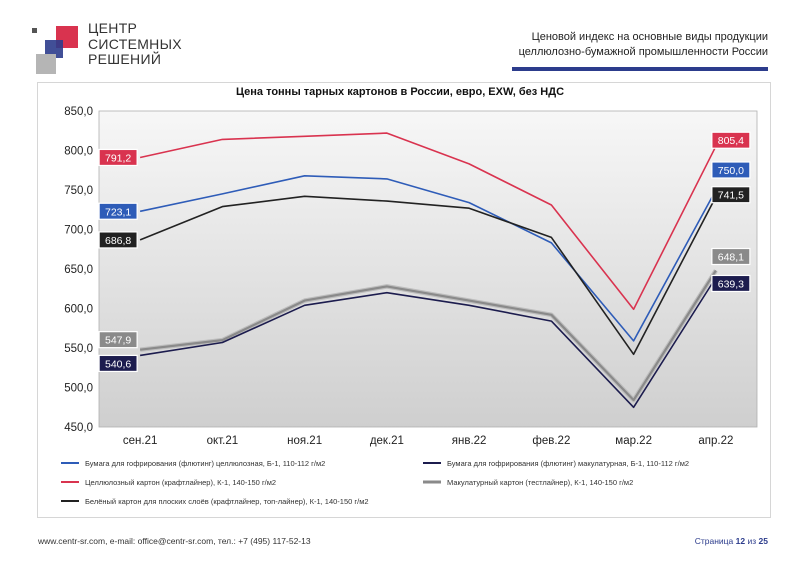 The height and width of the screenshot is (565, 800). What do you see at coordinates (46, 64) in the screenshot?
I see `logo-gray-square` at bounding box center [46, 64].